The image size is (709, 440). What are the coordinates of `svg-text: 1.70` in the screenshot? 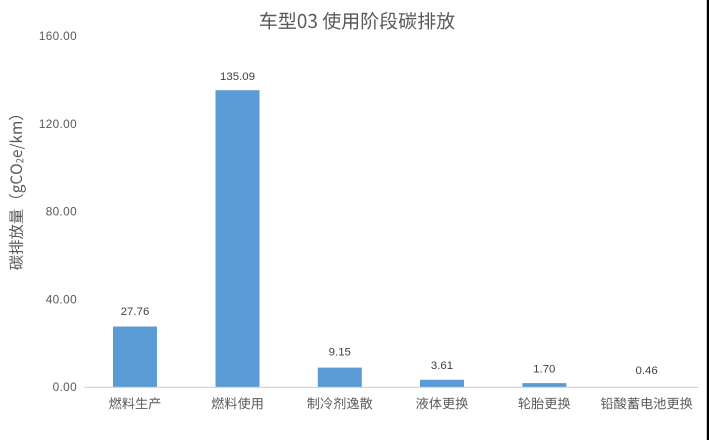 It's located at (544, 370).